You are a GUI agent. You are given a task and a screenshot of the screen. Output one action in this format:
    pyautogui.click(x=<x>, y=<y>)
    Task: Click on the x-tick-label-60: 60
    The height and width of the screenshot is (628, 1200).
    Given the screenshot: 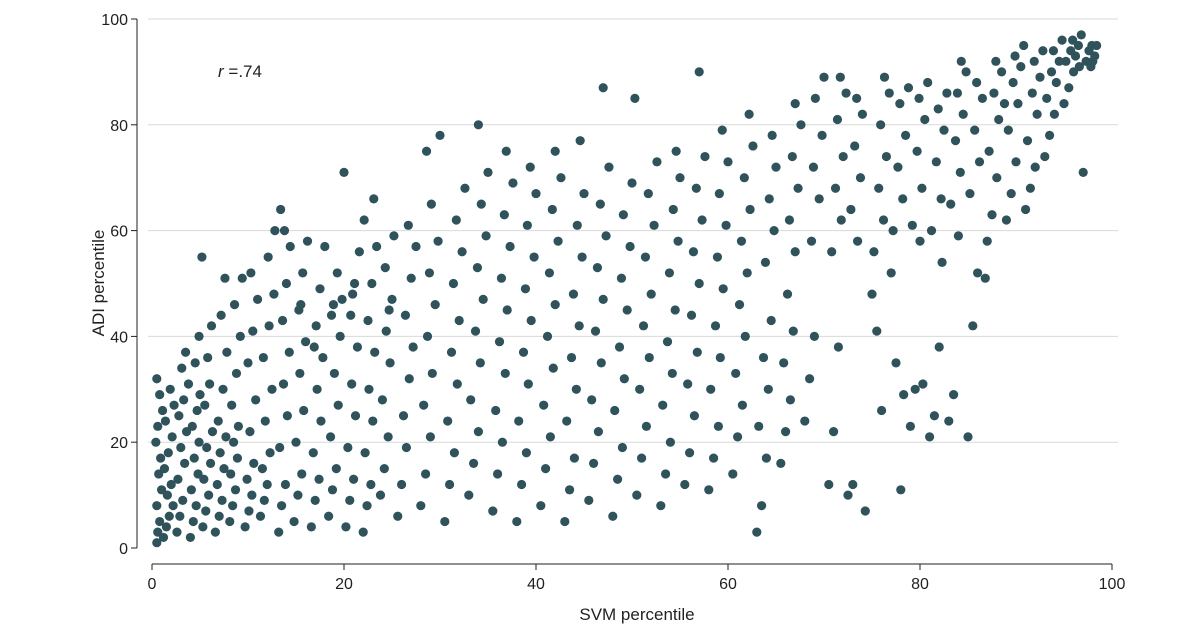 What is the action you would take?
    pyautogui.click(x=728, y=584)
    